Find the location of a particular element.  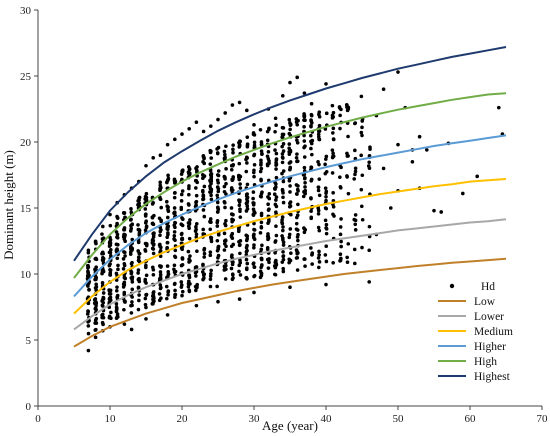

y-tick-label: 5 is located at coordinates (29, 341).